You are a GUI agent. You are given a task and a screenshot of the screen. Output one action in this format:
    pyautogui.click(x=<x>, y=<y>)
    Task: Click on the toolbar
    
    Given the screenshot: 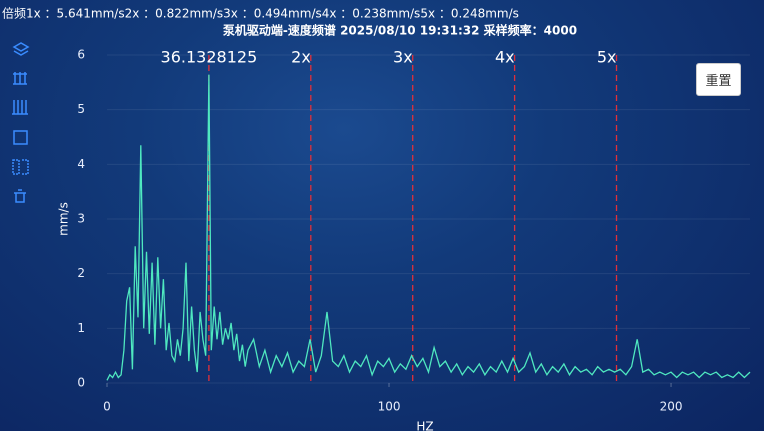 What is the action you would take?
    pyautogui.click(x=21, y=122)
    